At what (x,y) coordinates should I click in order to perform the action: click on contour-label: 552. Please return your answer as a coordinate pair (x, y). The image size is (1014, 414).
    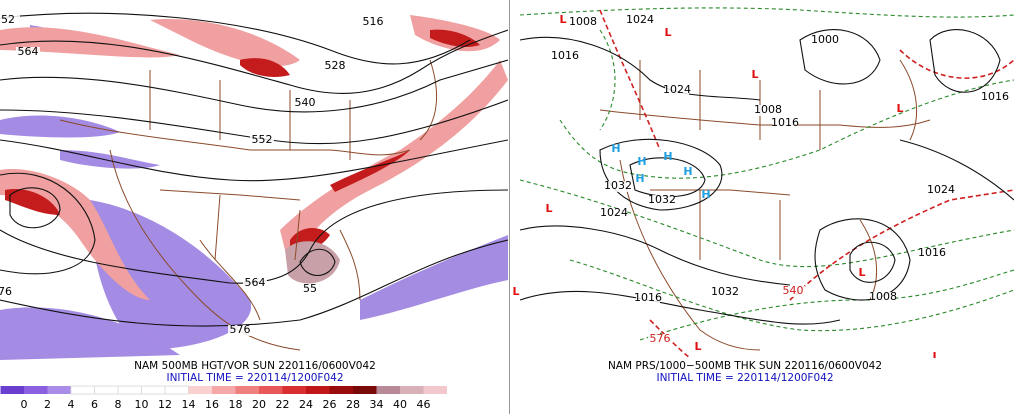
    Looking at the image, I should click on (262, 139).